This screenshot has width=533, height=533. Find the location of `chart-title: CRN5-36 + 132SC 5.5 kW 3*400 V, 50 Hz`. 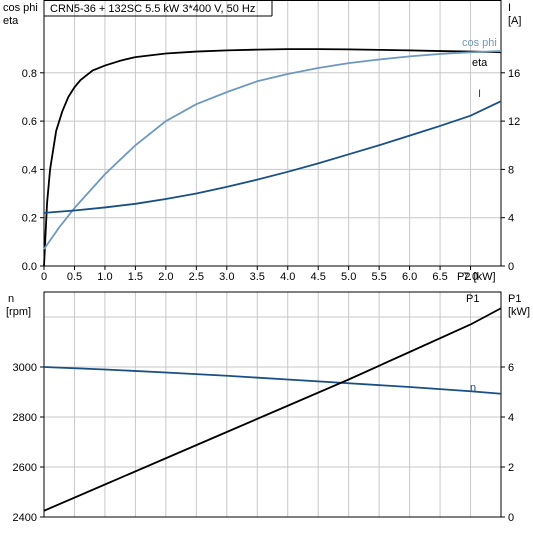

chart-title: CRN5-36 + 132SC 5.5 kW 3*400 V, 50 Hz is located at coordinates (152, 9).